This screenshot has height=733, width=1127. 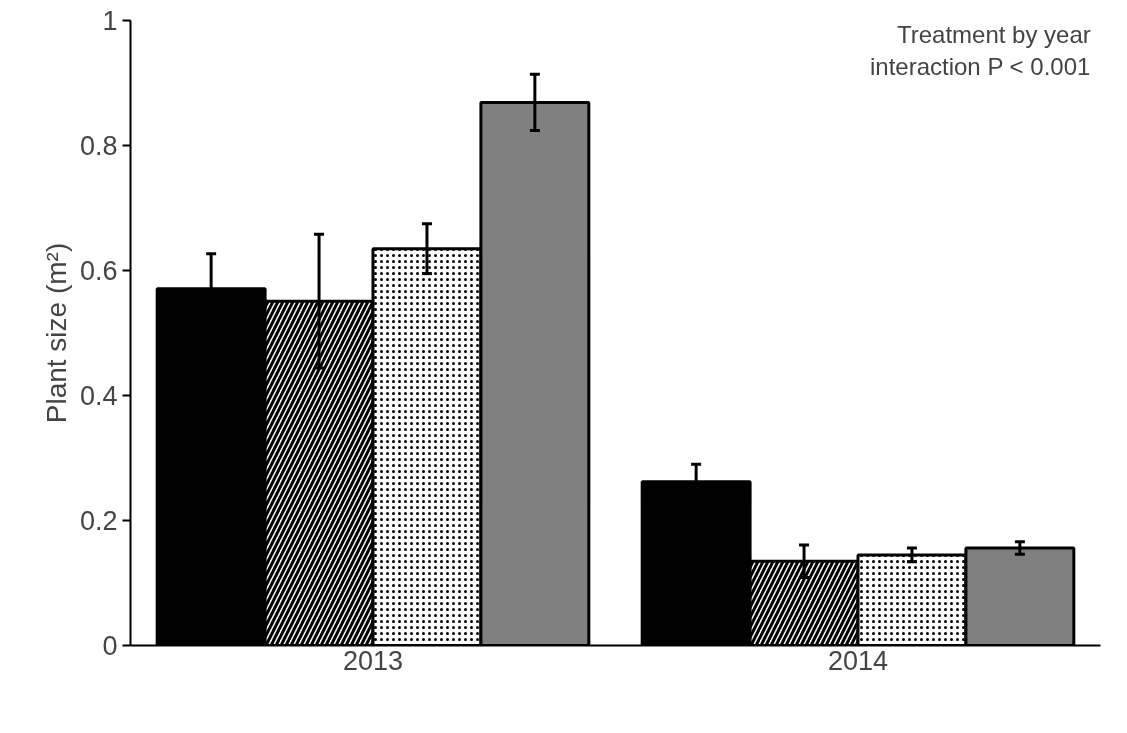 I want to click on y-tick-label: 0.8, so click(x=98, y=146).